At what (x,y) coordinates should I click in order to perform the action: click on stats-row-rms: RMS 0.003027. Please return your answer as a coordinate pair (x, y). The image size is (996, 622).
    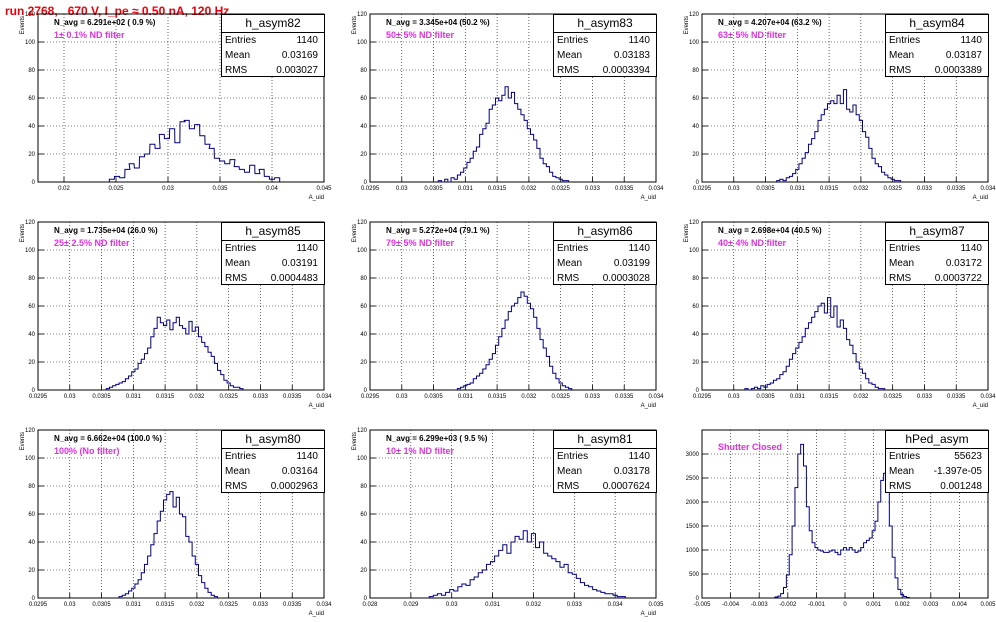
    Looking at the image, I should click on (273, 70).